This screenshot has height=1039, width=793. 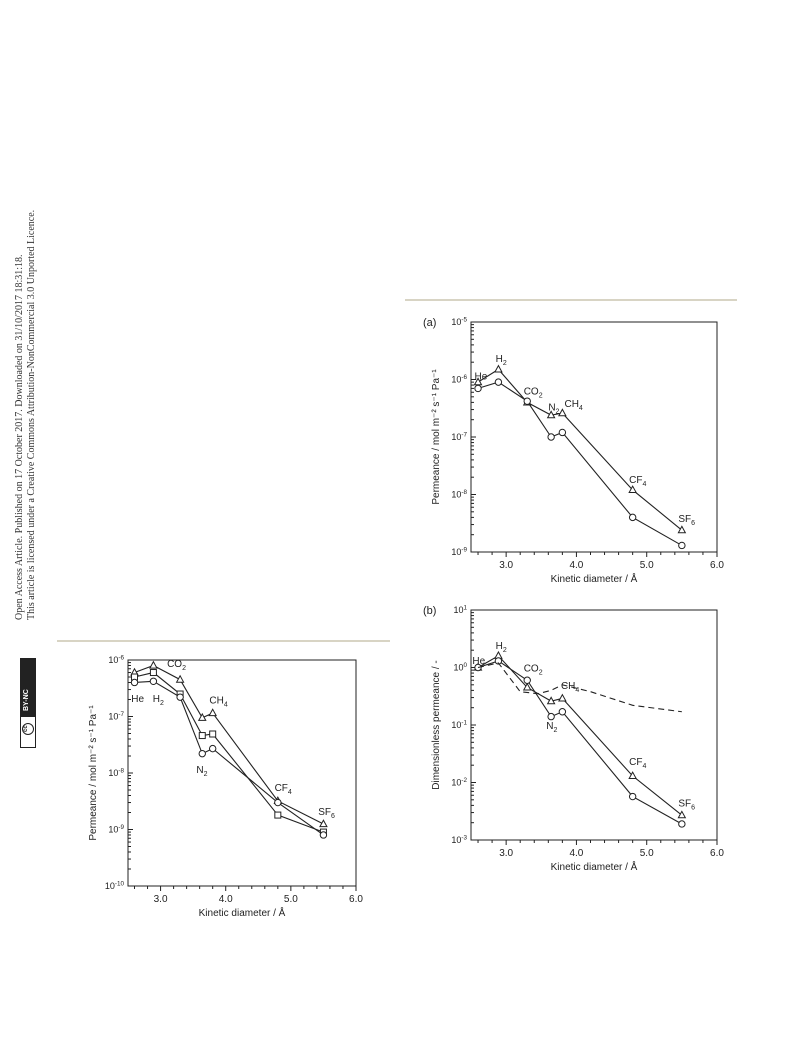 What do you see at coordinates (28, 688) in the screenshot?
I see `cc-badge-dark` at bounding box center [28, 688].